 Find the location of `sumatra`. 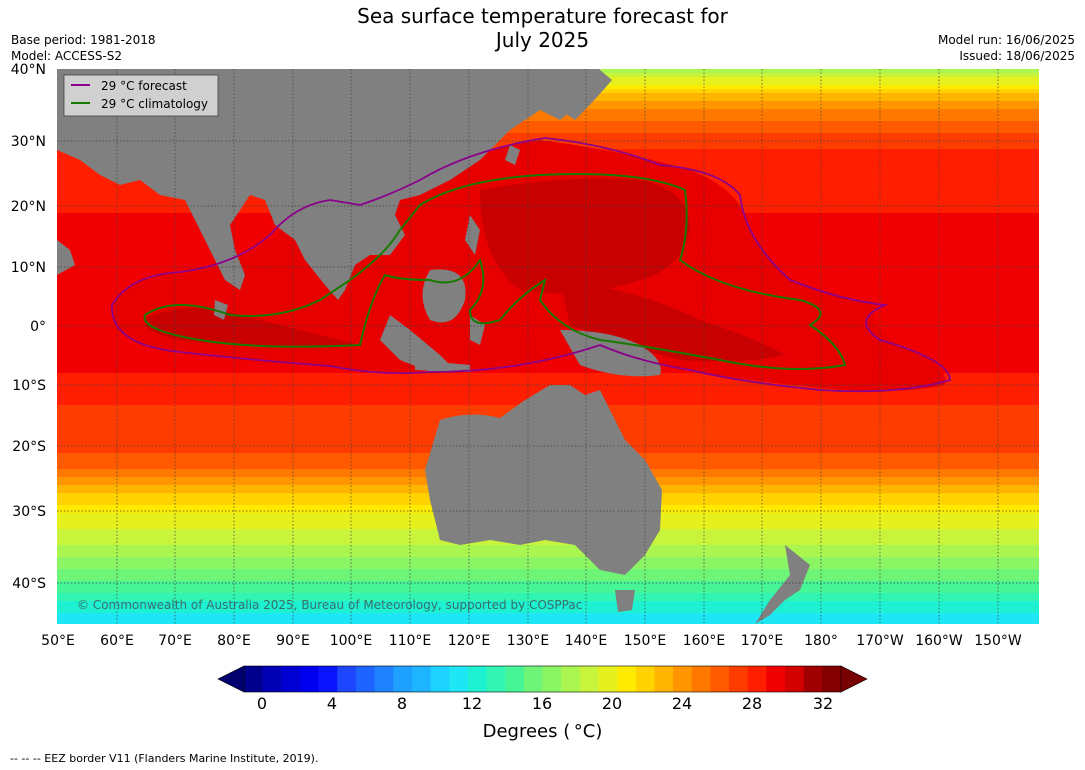

sumatra is located at coordinates (417, 343).